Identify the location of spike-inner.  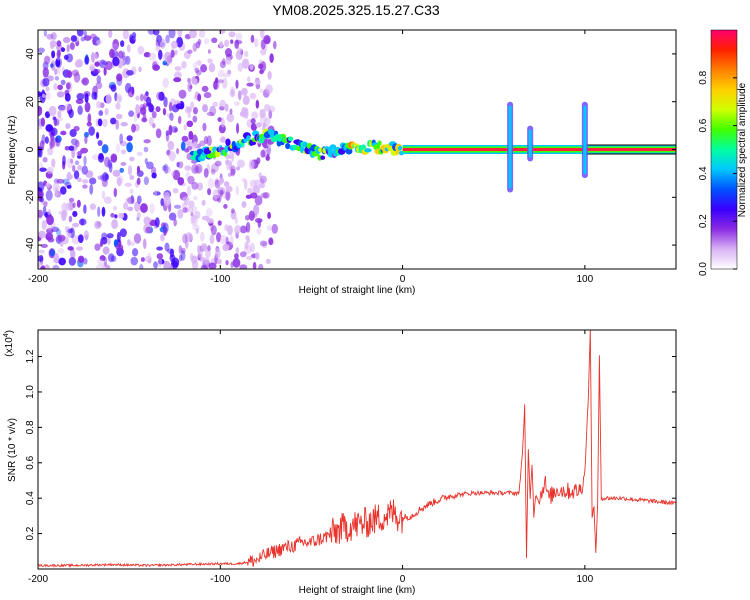
(530, 143).